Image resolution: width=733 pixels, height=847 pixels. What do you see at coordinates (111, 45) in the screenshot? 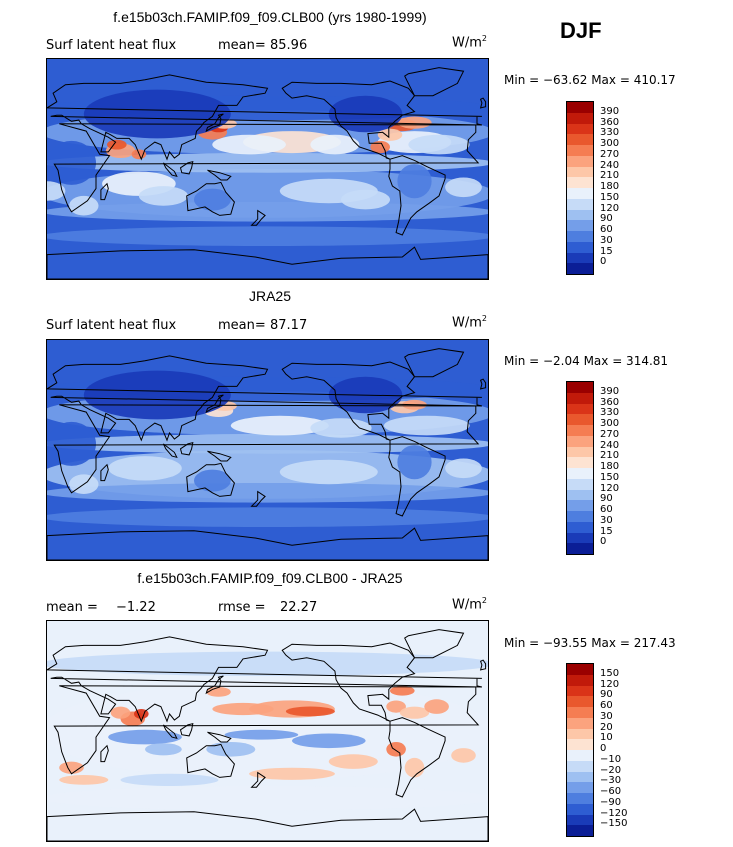
I see `panel-1-variable-label: Surf latent heat flux` at bounding box center [111, 45].